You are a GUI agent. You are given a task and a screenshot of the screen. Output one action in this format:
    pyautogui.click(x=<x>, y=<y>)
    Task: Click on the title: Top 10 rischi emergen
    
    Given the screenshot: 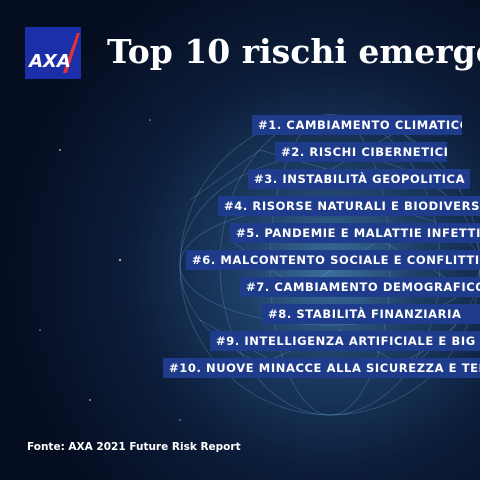 What is the action you would take?
    pyautogui.click(x=293, y=51)
    